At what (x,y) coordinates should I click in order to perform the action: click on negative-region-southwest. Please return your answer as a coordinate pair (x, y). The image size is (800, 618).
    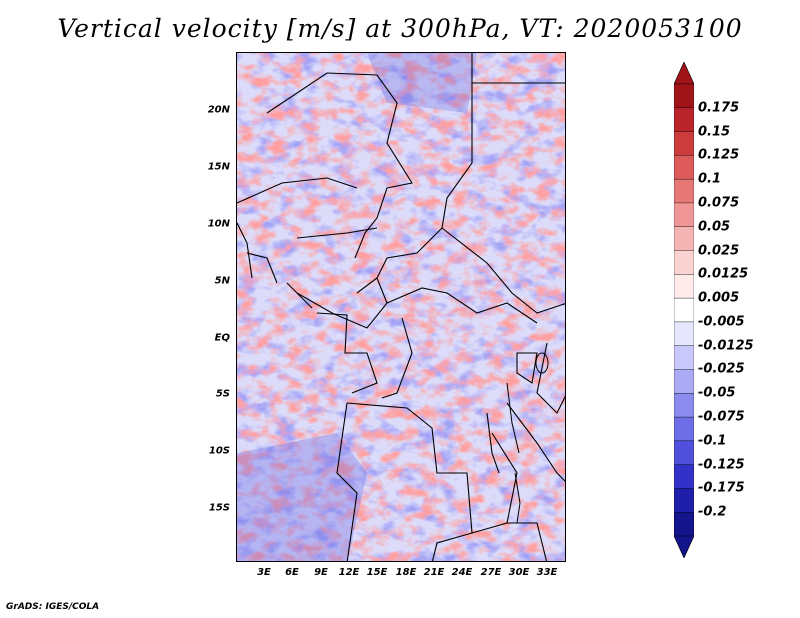
    Looking at the image, I should click on (302, 497).